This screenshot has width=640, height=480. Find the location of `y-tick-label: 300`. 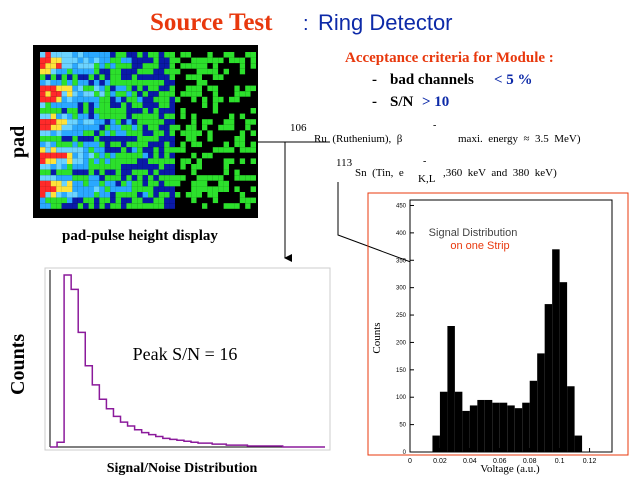

y-tick-label: 300 is located at coordinates (401, 289).